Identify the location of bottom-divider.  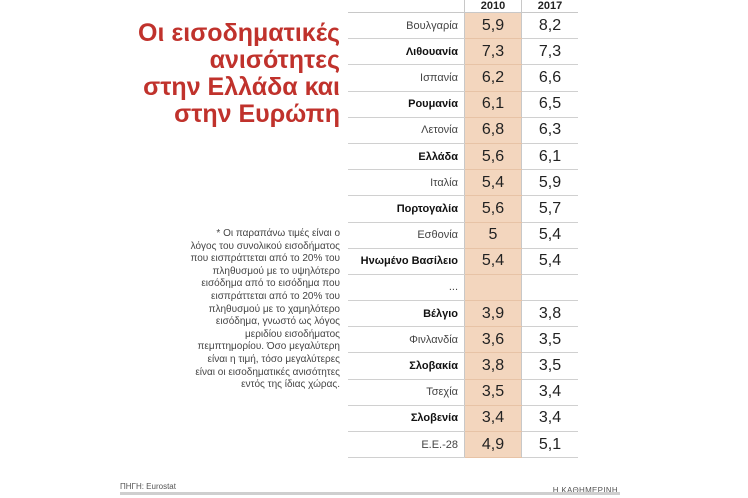
(370, 493).